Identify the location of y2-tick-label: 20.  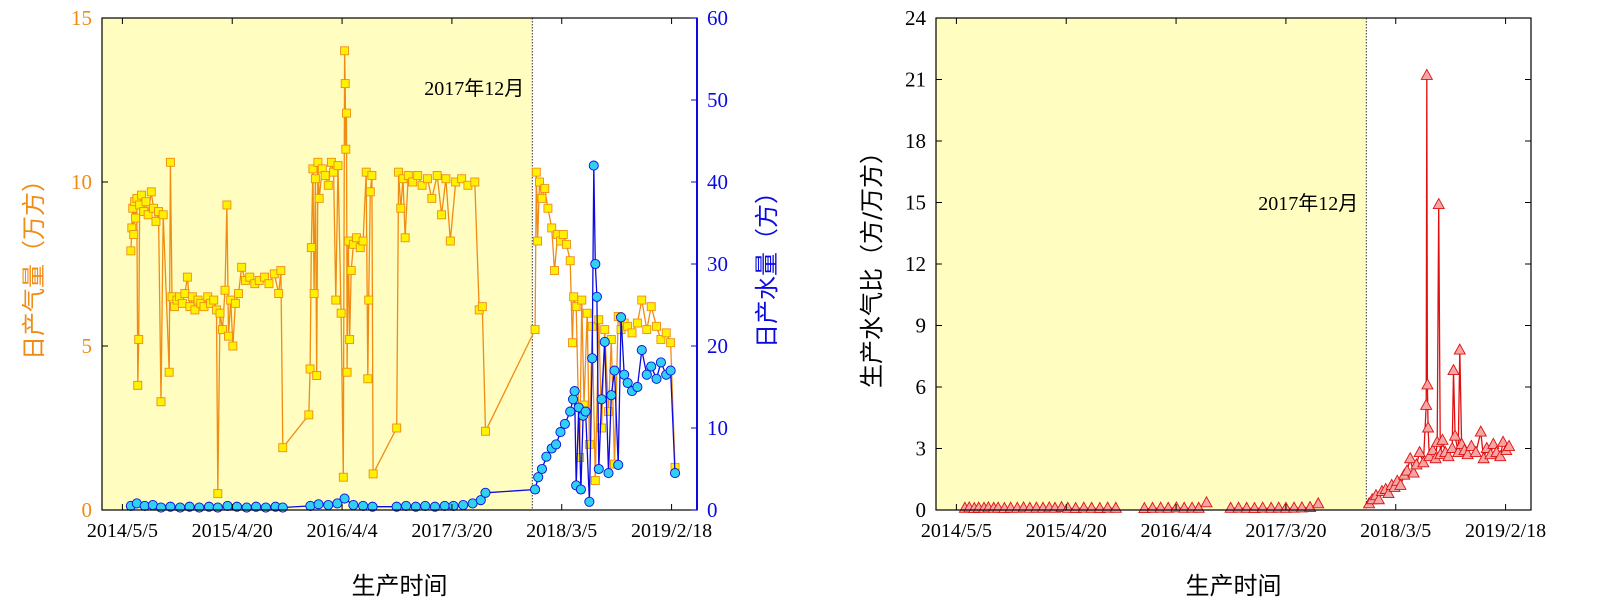
(717, 346).